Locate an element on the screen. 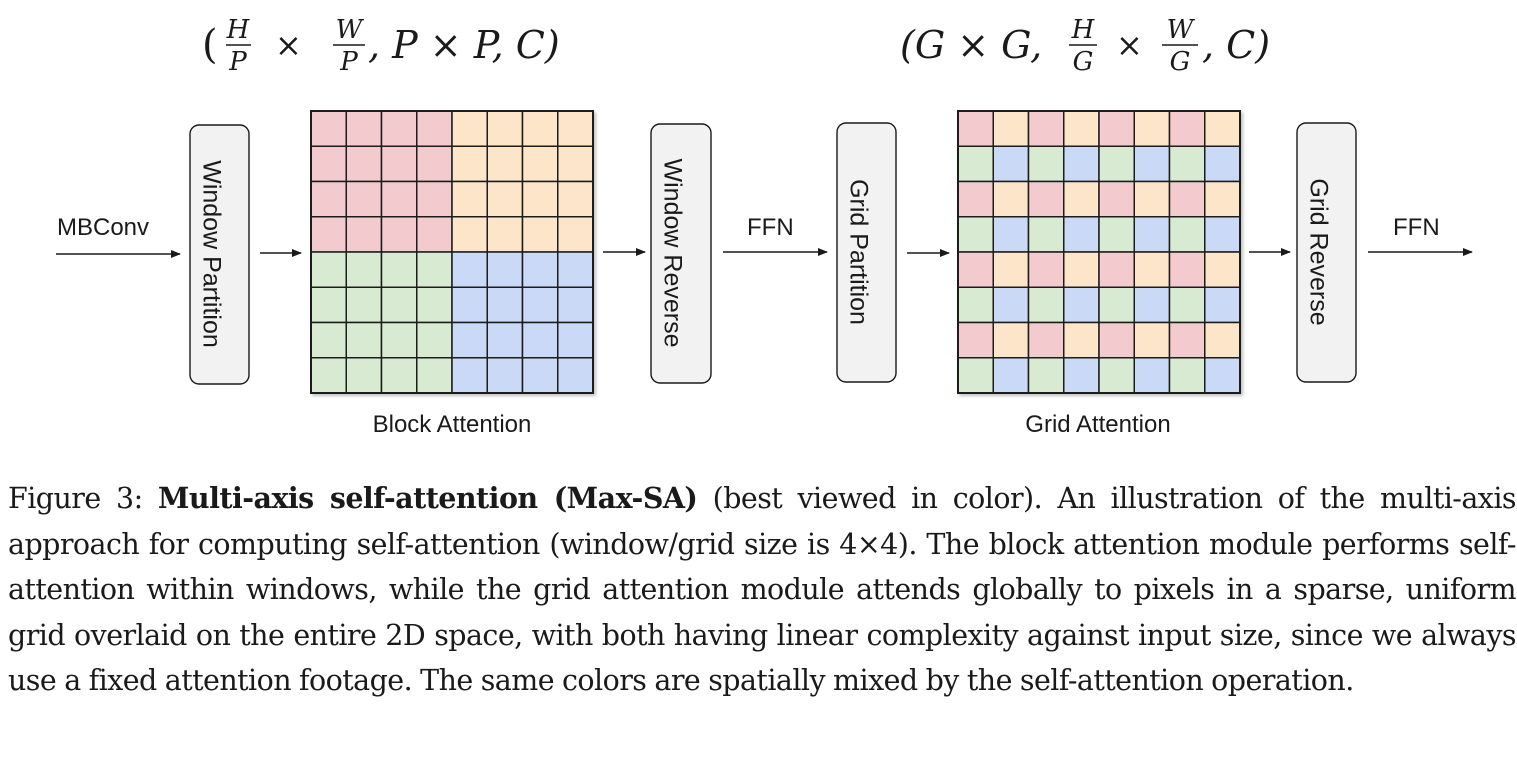  grid-attention-grid is located at coordinates (1099, 252).